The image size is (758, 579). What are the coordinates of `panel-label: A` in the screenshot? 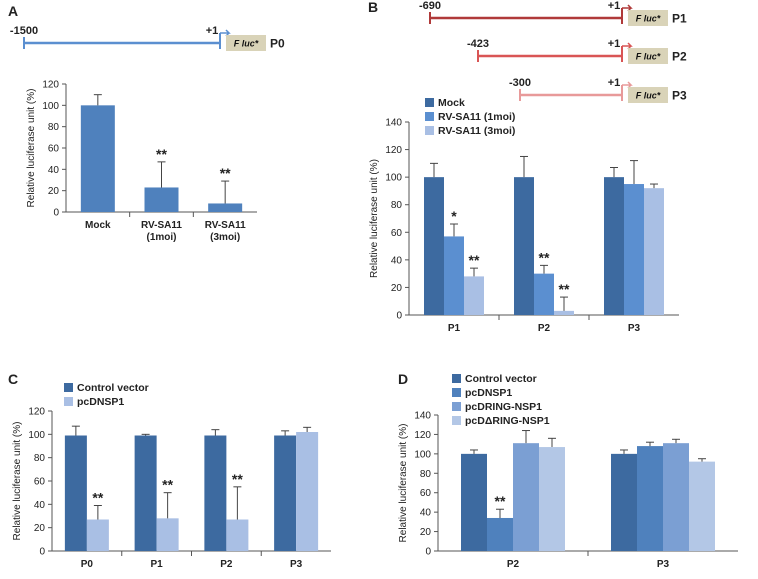 It's located at (13, 11).